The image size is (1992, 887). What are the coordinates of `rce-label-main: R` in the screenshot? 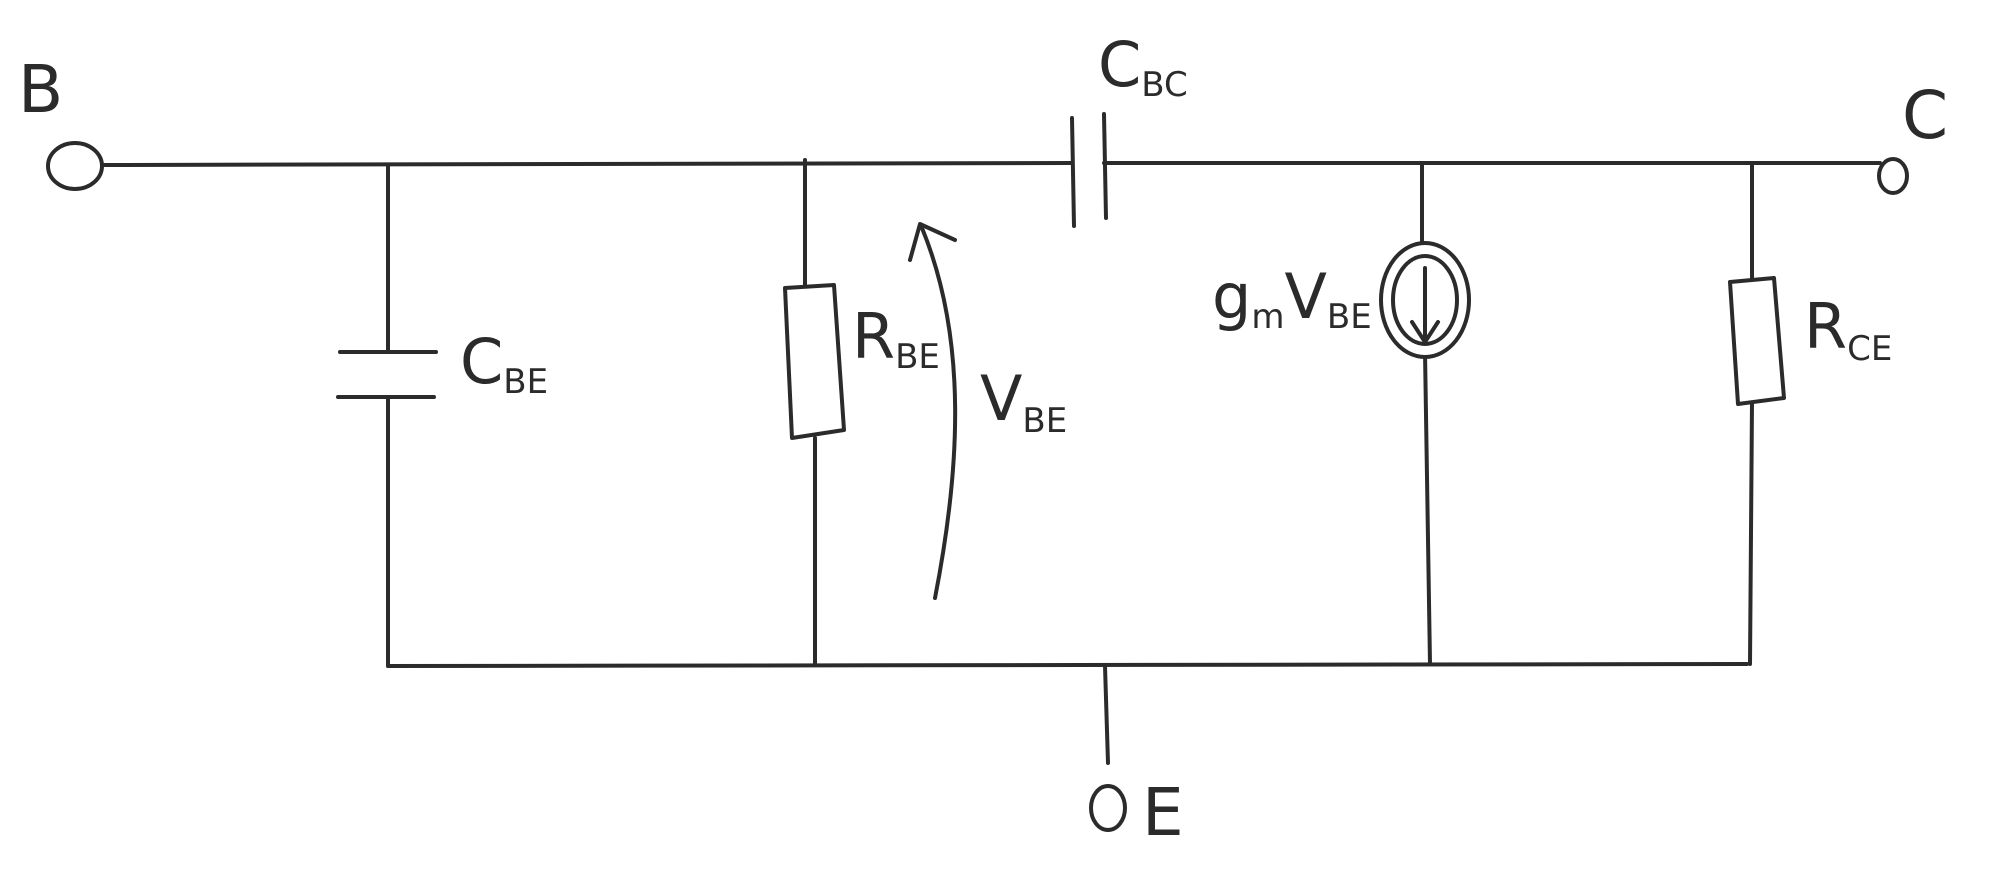 It's located at (1825, 326).